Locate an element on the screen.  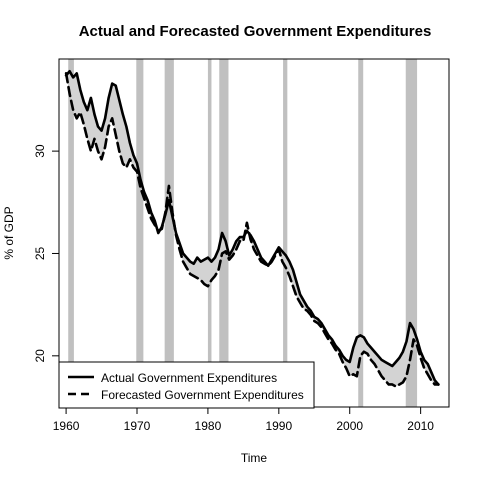
y-tick-label: 25 is located at coordinates (40, 253).